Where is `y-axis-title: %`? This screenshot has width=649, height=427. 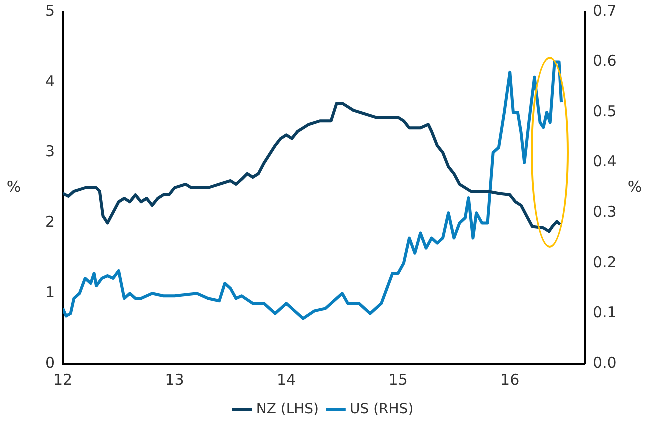 y-axis-title: % is located at coordinates (14, 187).